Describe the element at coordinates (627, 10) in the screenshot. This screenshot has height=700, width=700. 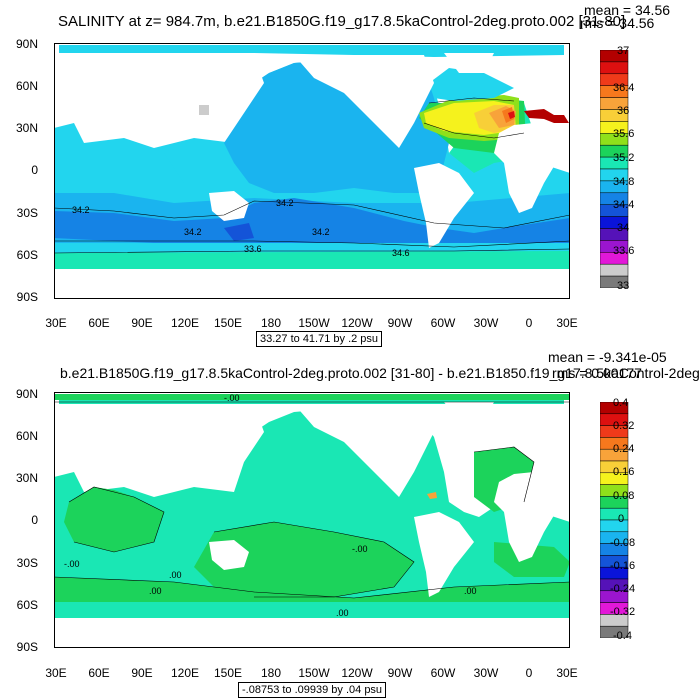
I see `panel-1-mean: mean = 34.56` at that location.